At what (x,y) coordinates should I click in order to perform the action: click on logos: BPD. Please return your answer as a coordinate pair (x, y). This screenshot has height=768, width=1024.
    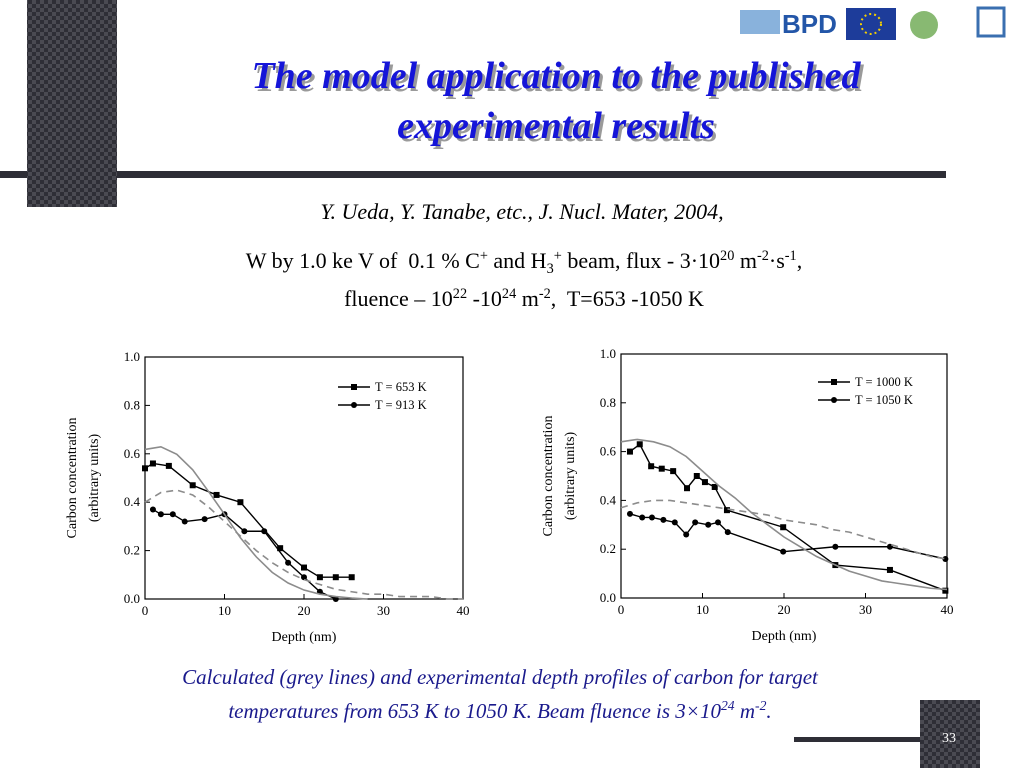
    Looking at the image, I should click on (873, 23).